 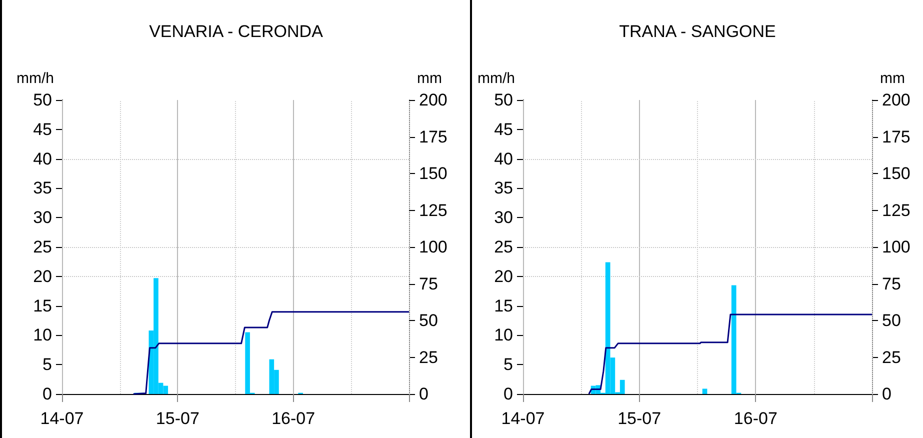 I want to click on chart-title: VENARIA - CERONDA, so click(x=236, y=31).